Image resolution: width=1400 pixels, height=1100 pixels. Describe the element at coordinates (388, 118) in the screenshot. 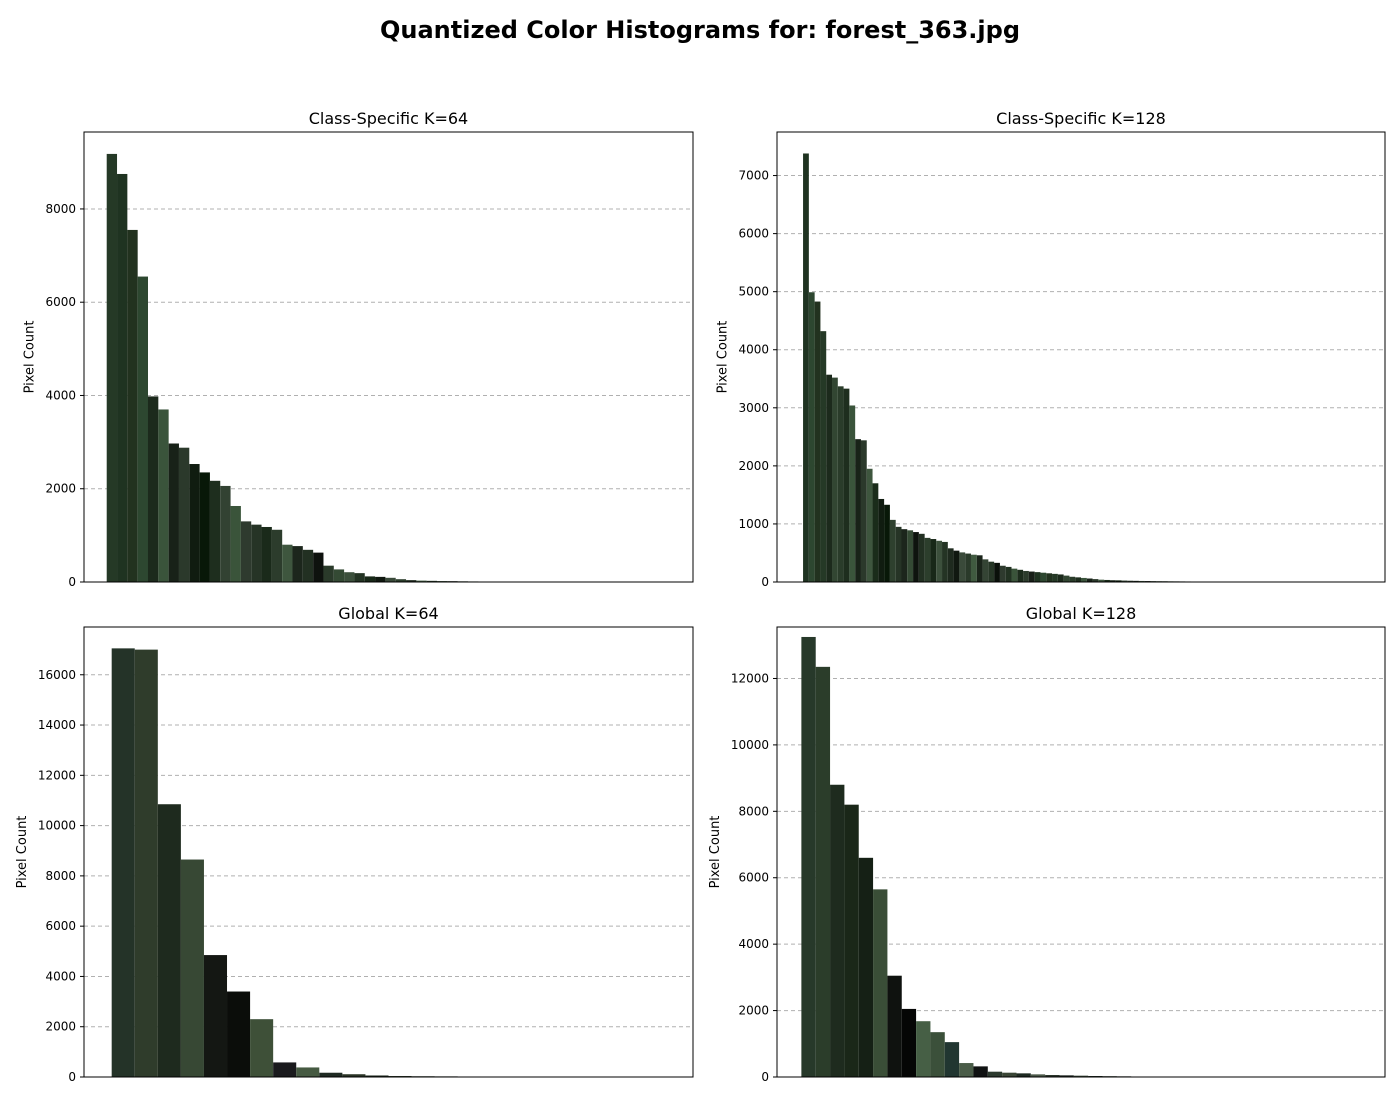

I see `panel-title: Class-Specific K=64` at that location.